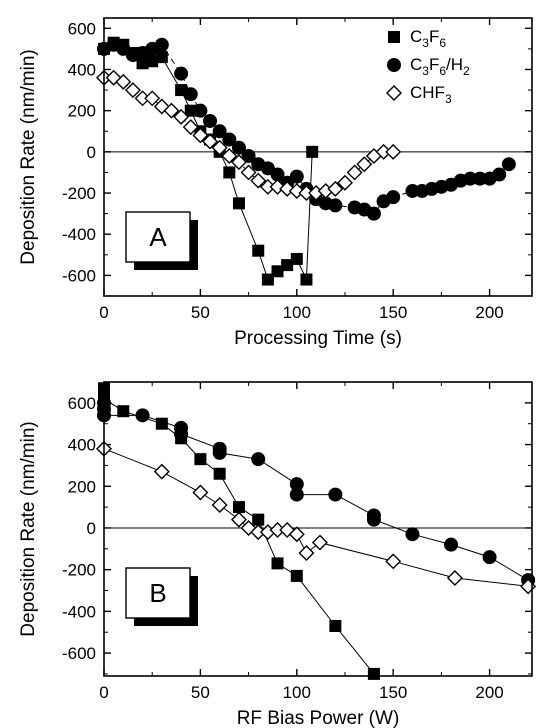 This screenshot has width=542, height=728. I want to click on x-axis-label: RF Bias Power (W), so click(318, 718).